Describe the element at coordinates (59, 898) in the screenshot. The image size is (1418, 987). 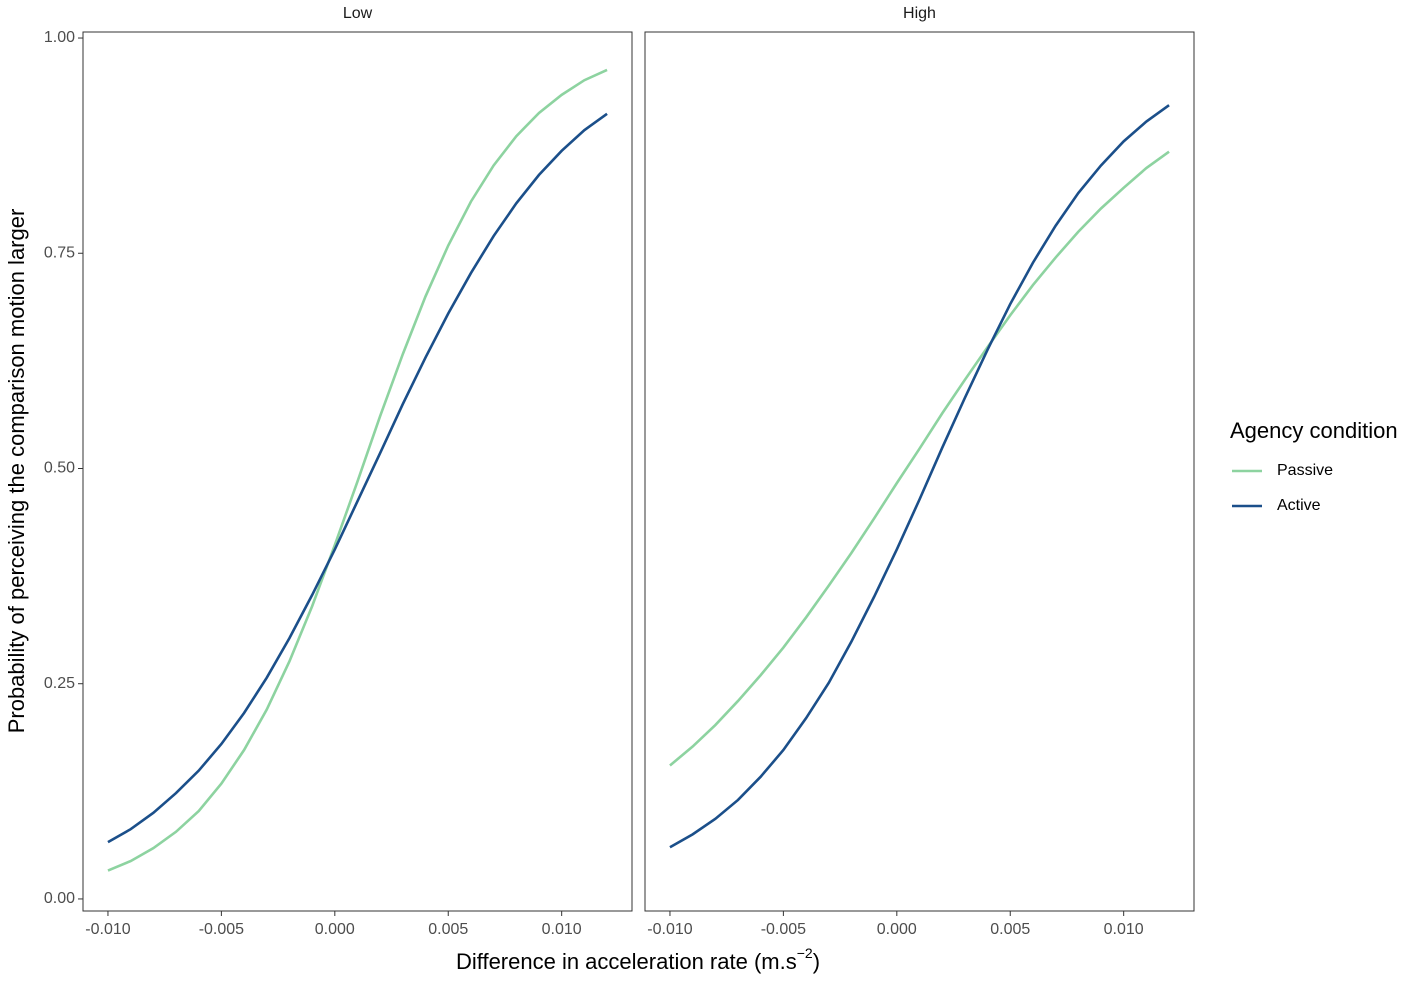
I see `y-tick-label: 0.00` at that location.